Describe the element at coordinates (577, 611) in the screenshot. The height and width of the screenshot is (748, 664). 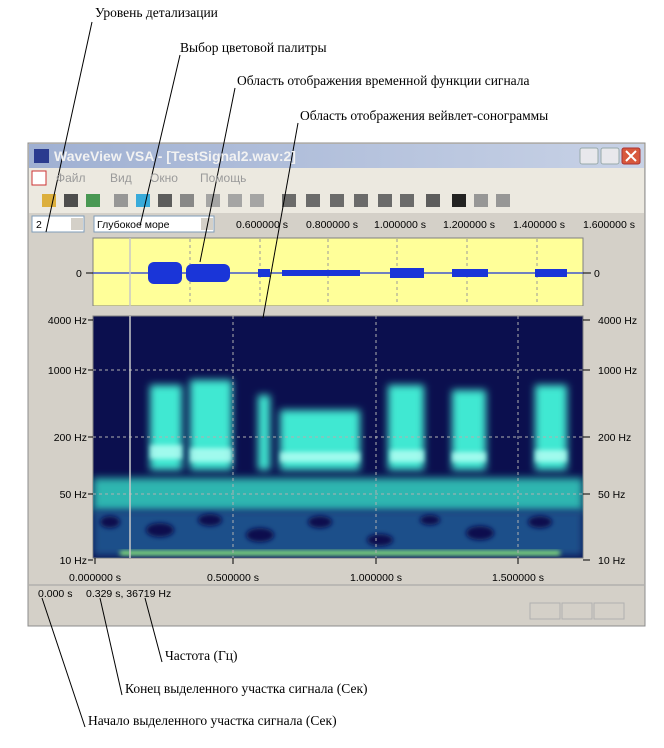
I see `status-panels` at that location.